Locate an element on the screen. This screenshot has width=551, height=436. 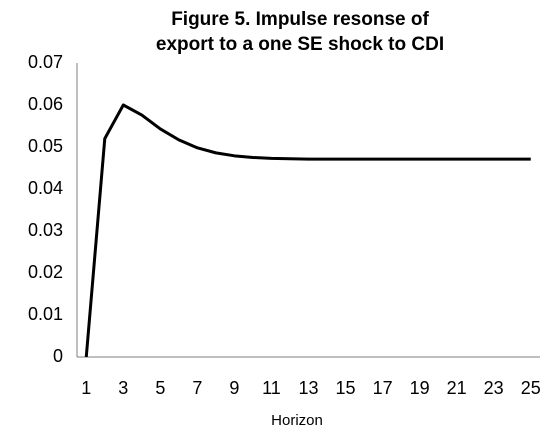
x-tick-label: 25 is located at coordinates (531, 388).